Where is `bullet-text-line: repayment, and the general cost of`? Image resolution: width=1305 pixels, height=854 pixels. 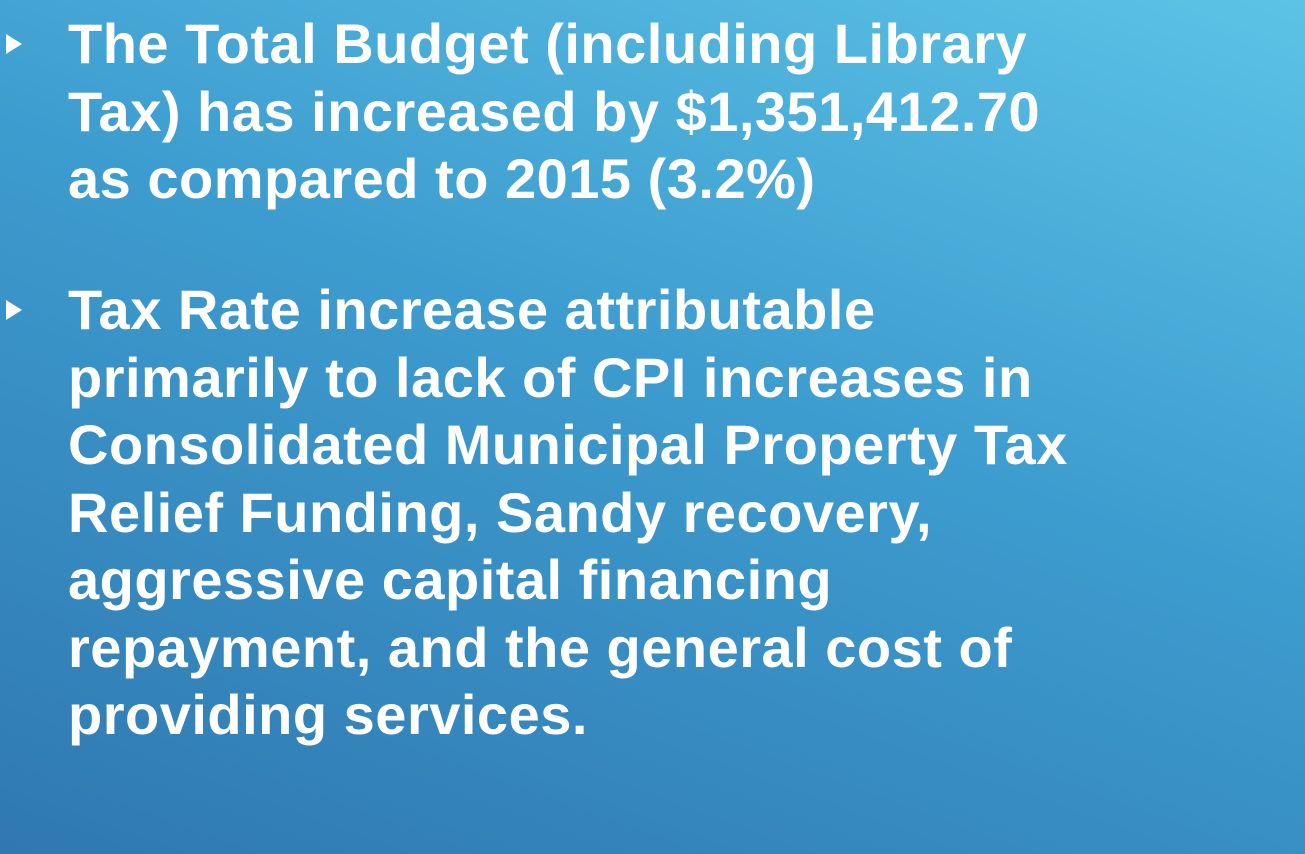 bullet-text-line: repayment, and the general cost of is located at coordinates (540, 647).